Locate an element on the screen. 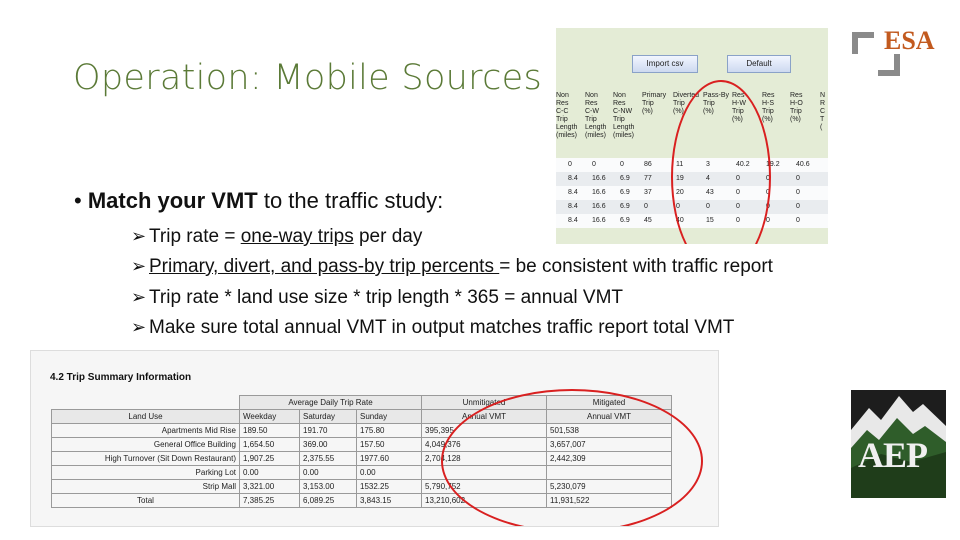  table-cell: 3,321.00 is located at coordinates (269, 486).